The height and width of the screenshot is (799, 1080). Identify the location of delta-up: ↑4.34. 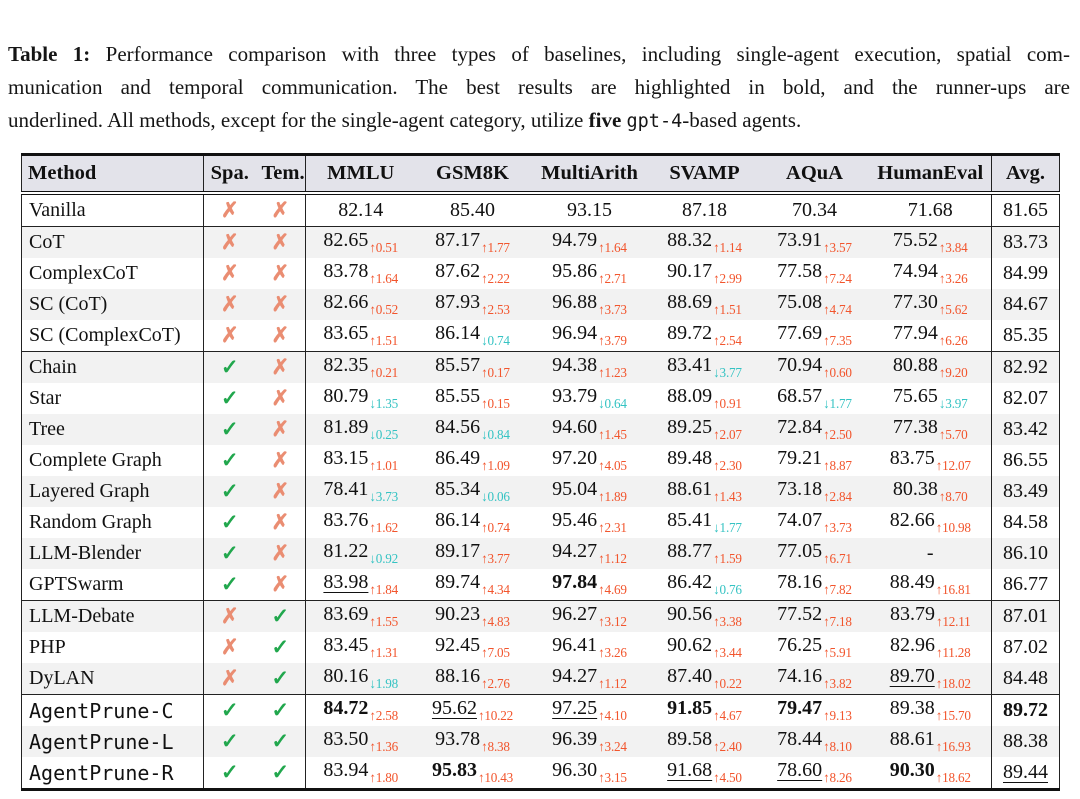
(495, 589).